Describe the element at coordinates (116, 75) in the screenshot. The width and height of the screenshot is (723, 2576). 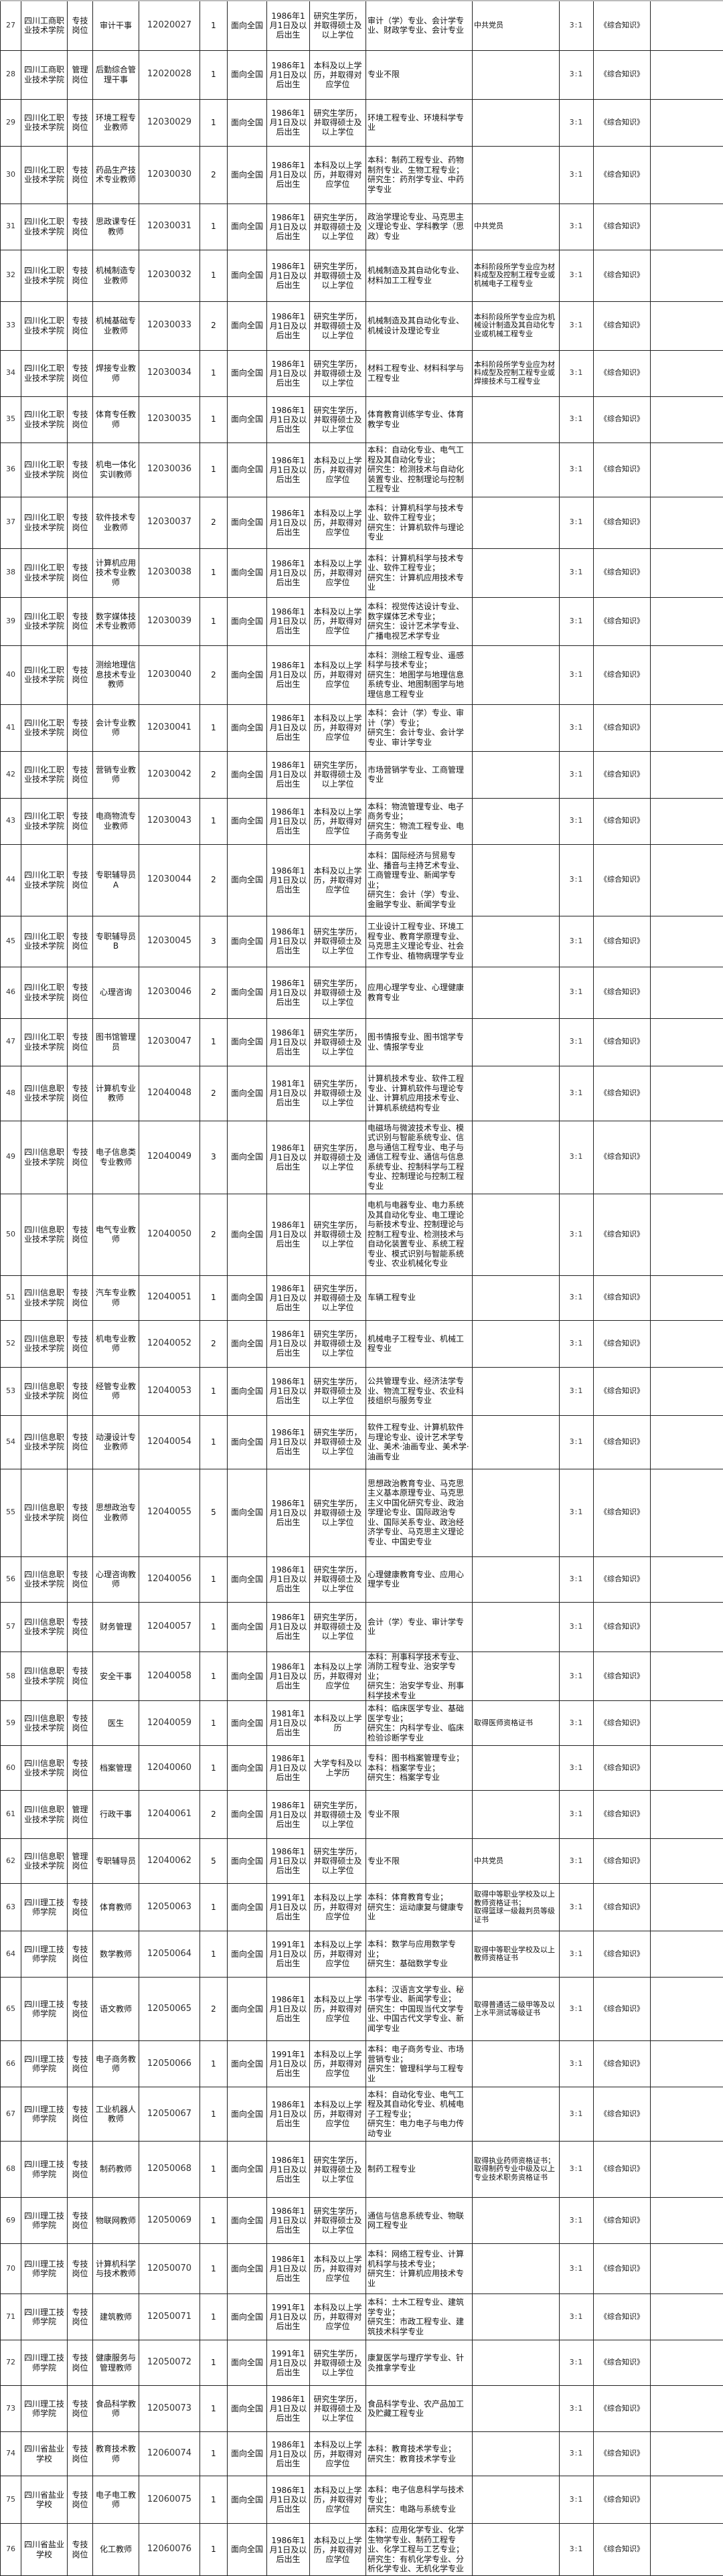
I see `post-name-cell: 后勤综合管理干事` at that location.